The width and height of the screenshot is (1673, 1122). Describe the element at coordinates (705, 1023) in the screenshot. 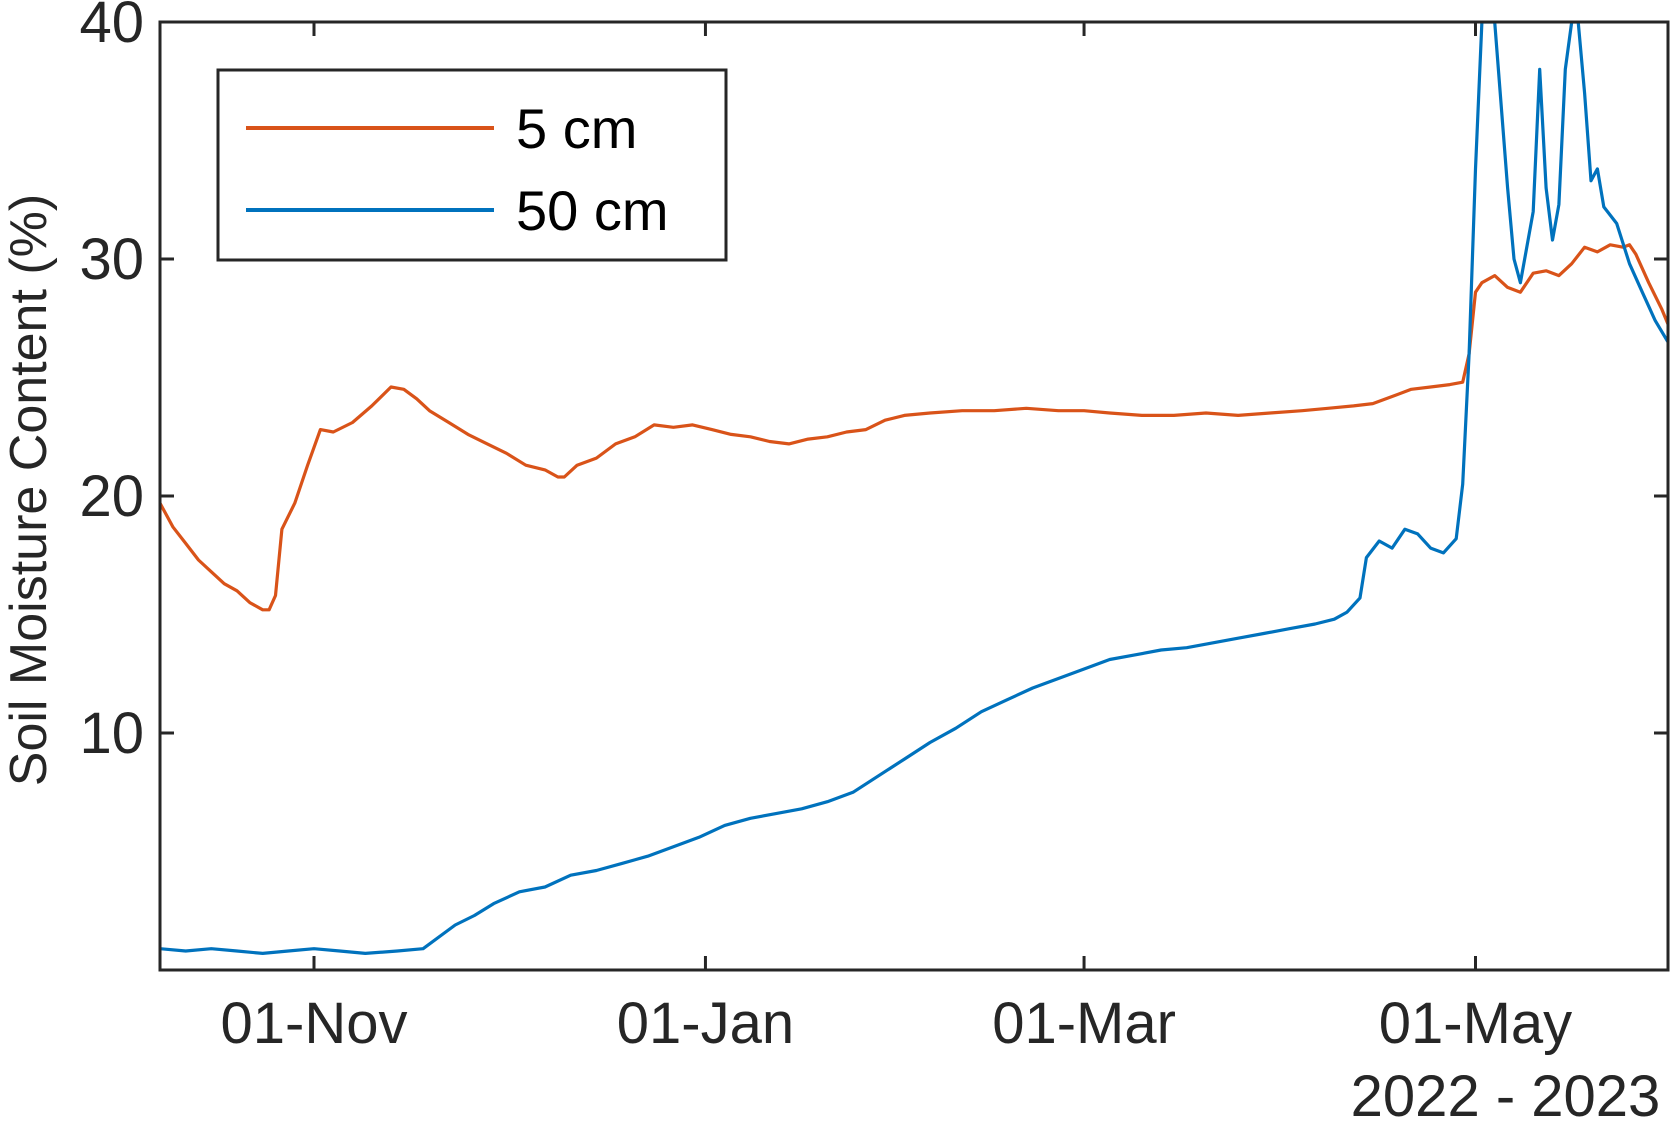

I see `x-tick-label: 01-Jan` at that location.